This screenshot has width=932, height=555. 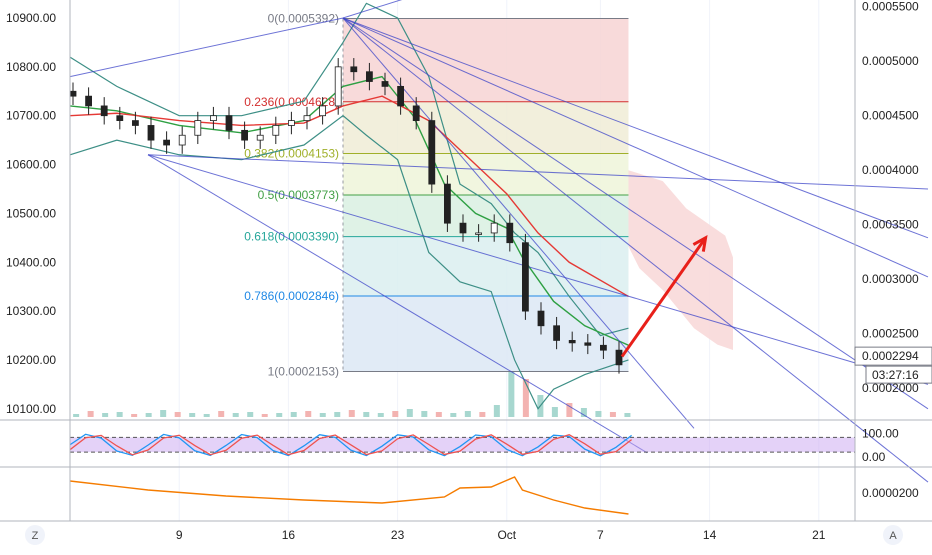 I want to click on left-axis-tick: 10600.00, so click(x=31, y=165).